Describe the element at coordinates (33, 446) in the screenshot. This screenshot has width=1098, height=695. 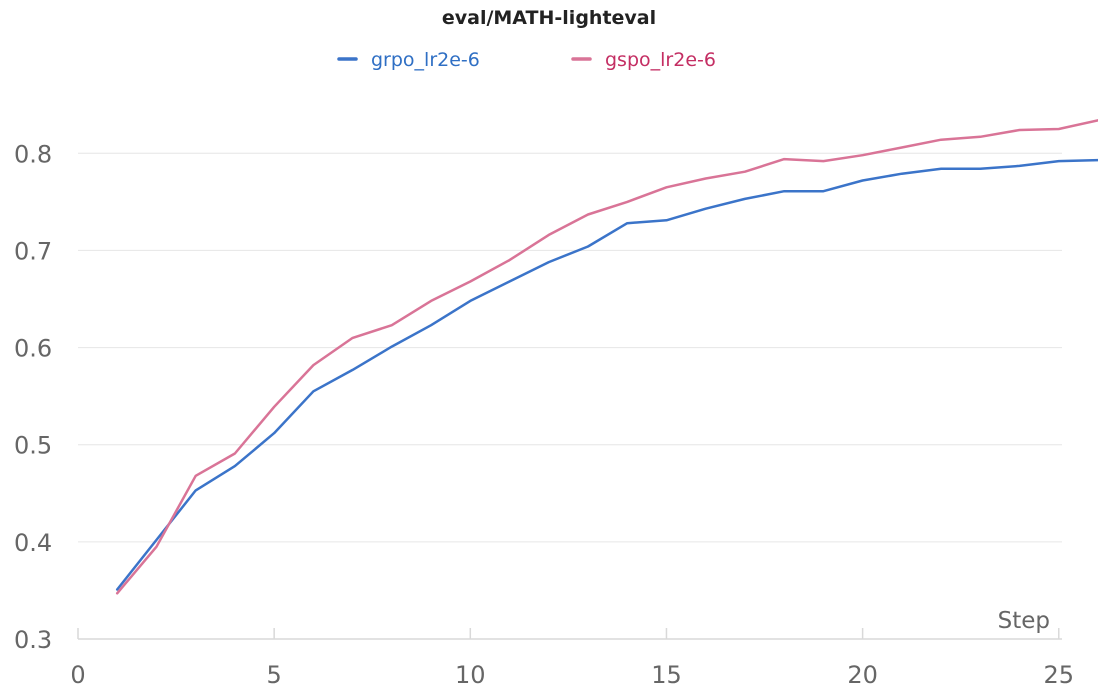
I see `y-tick-label: 0.5` at that location.